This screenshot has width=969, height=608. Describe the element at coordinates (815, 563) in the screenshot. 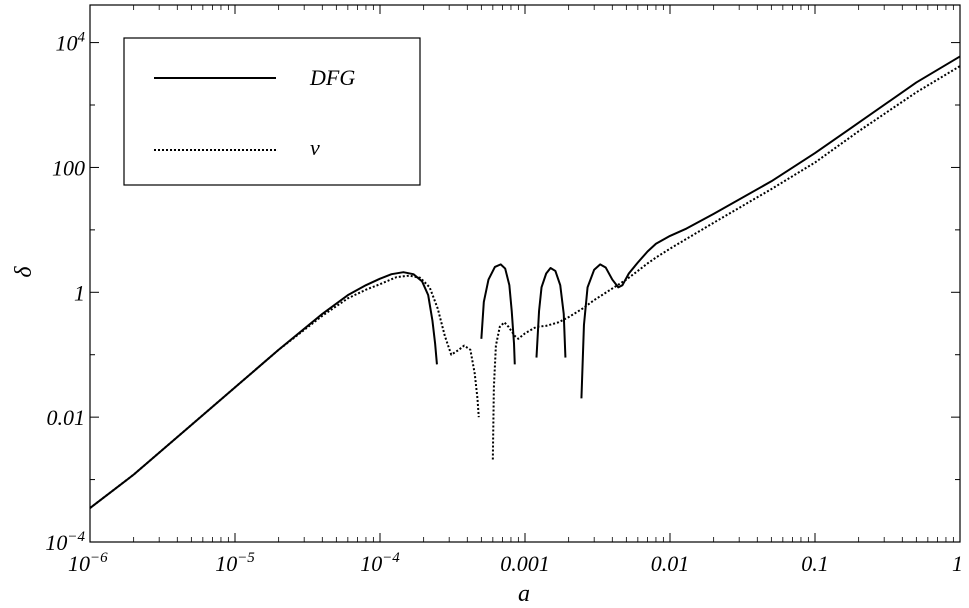

I see `x-tick-label: 0.1` at that location.